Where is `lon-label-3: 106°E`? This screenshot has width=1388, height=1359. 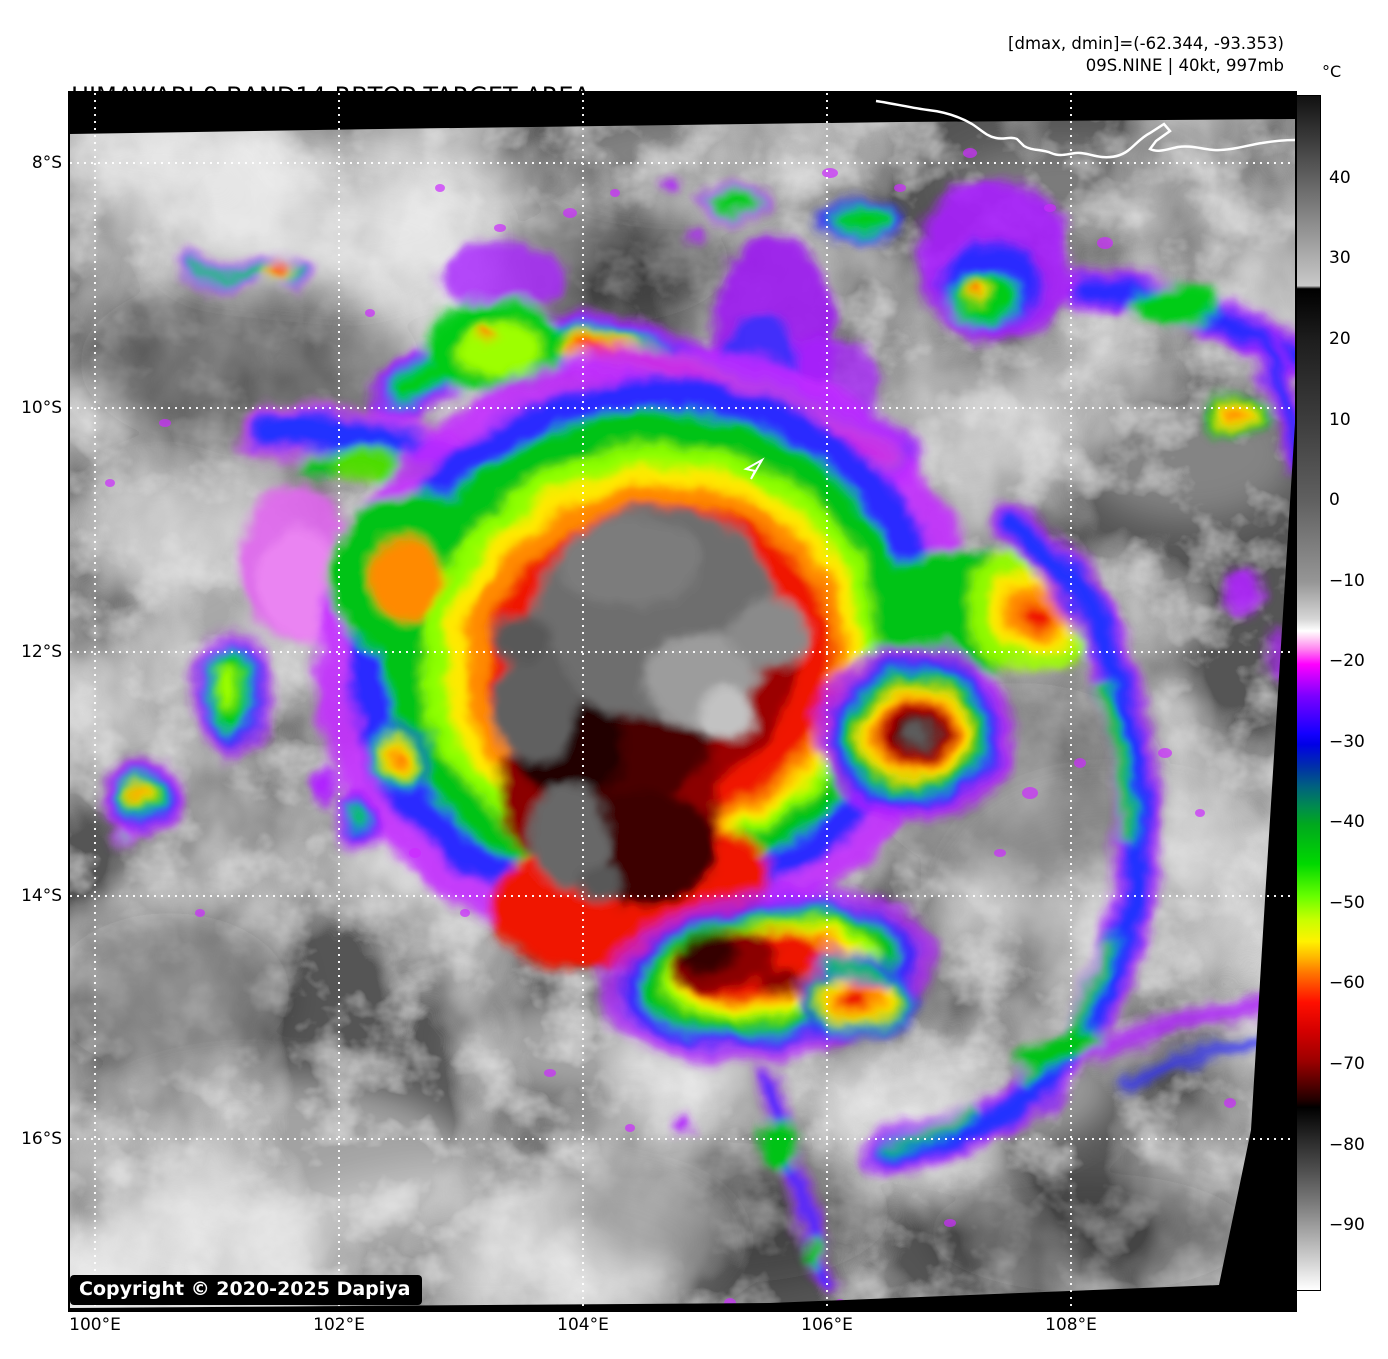 lon-label-3: 106°E is located at coordinates (827, 1325).